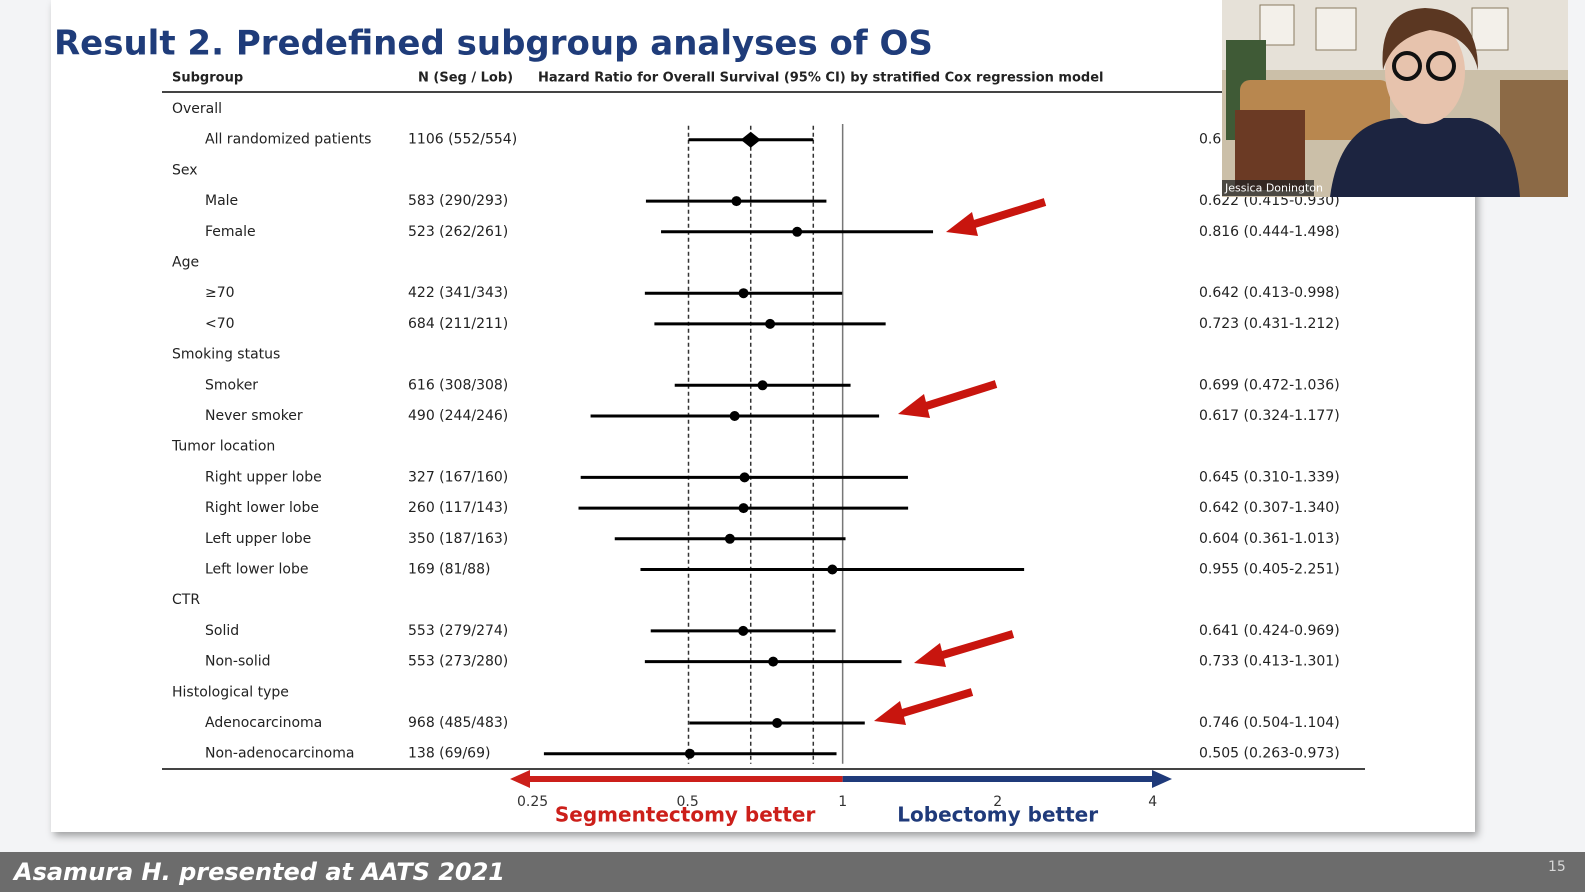 This screenshot has width=1585, height=892. I want to click on group-heading: Tumor location, so click(223, 447).